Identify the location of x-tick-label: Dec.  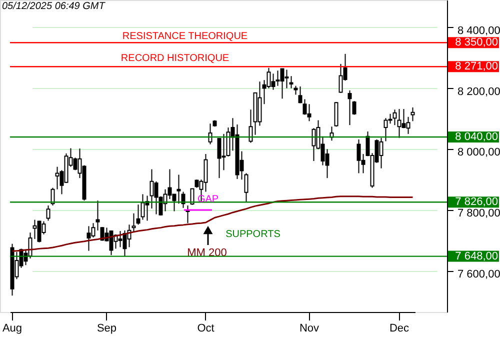
(399, 328).